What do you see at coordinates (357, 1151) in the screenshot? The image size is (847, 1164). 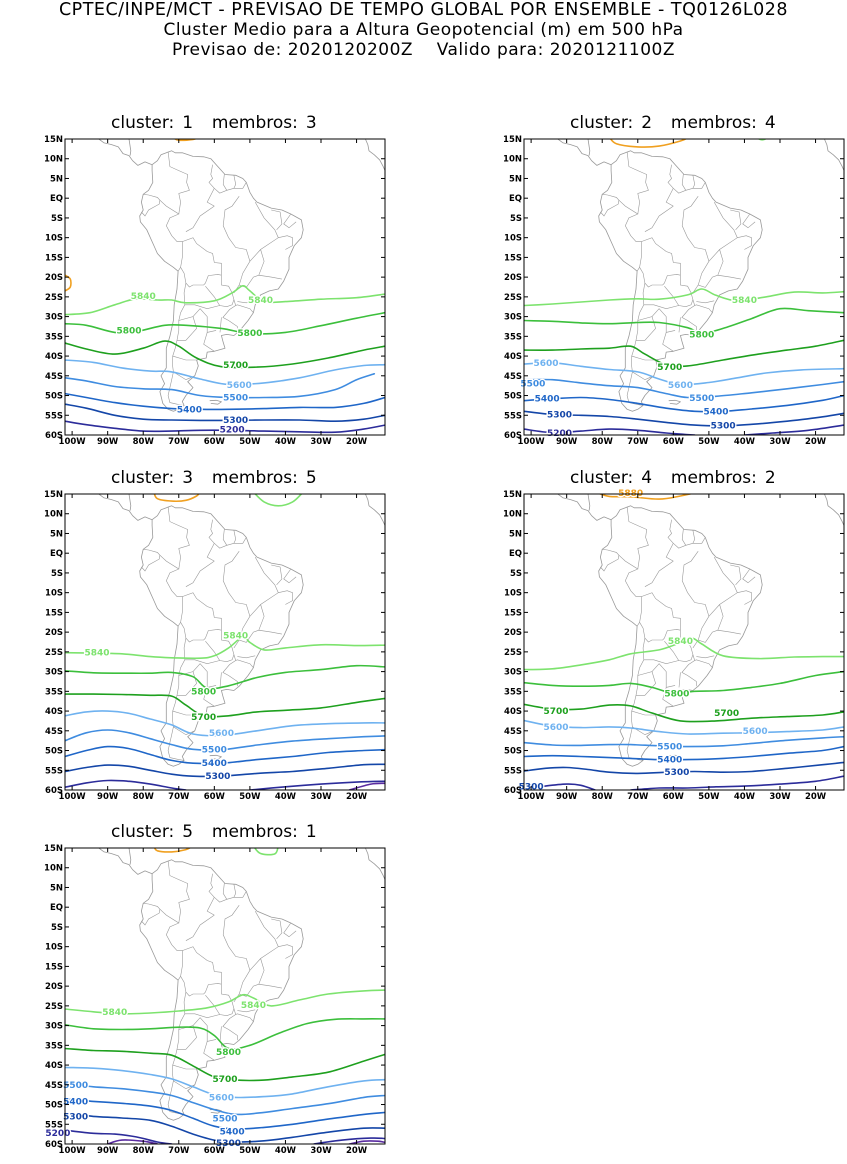 I see `lon-label: 20W` at bounding box center [357, 1151].